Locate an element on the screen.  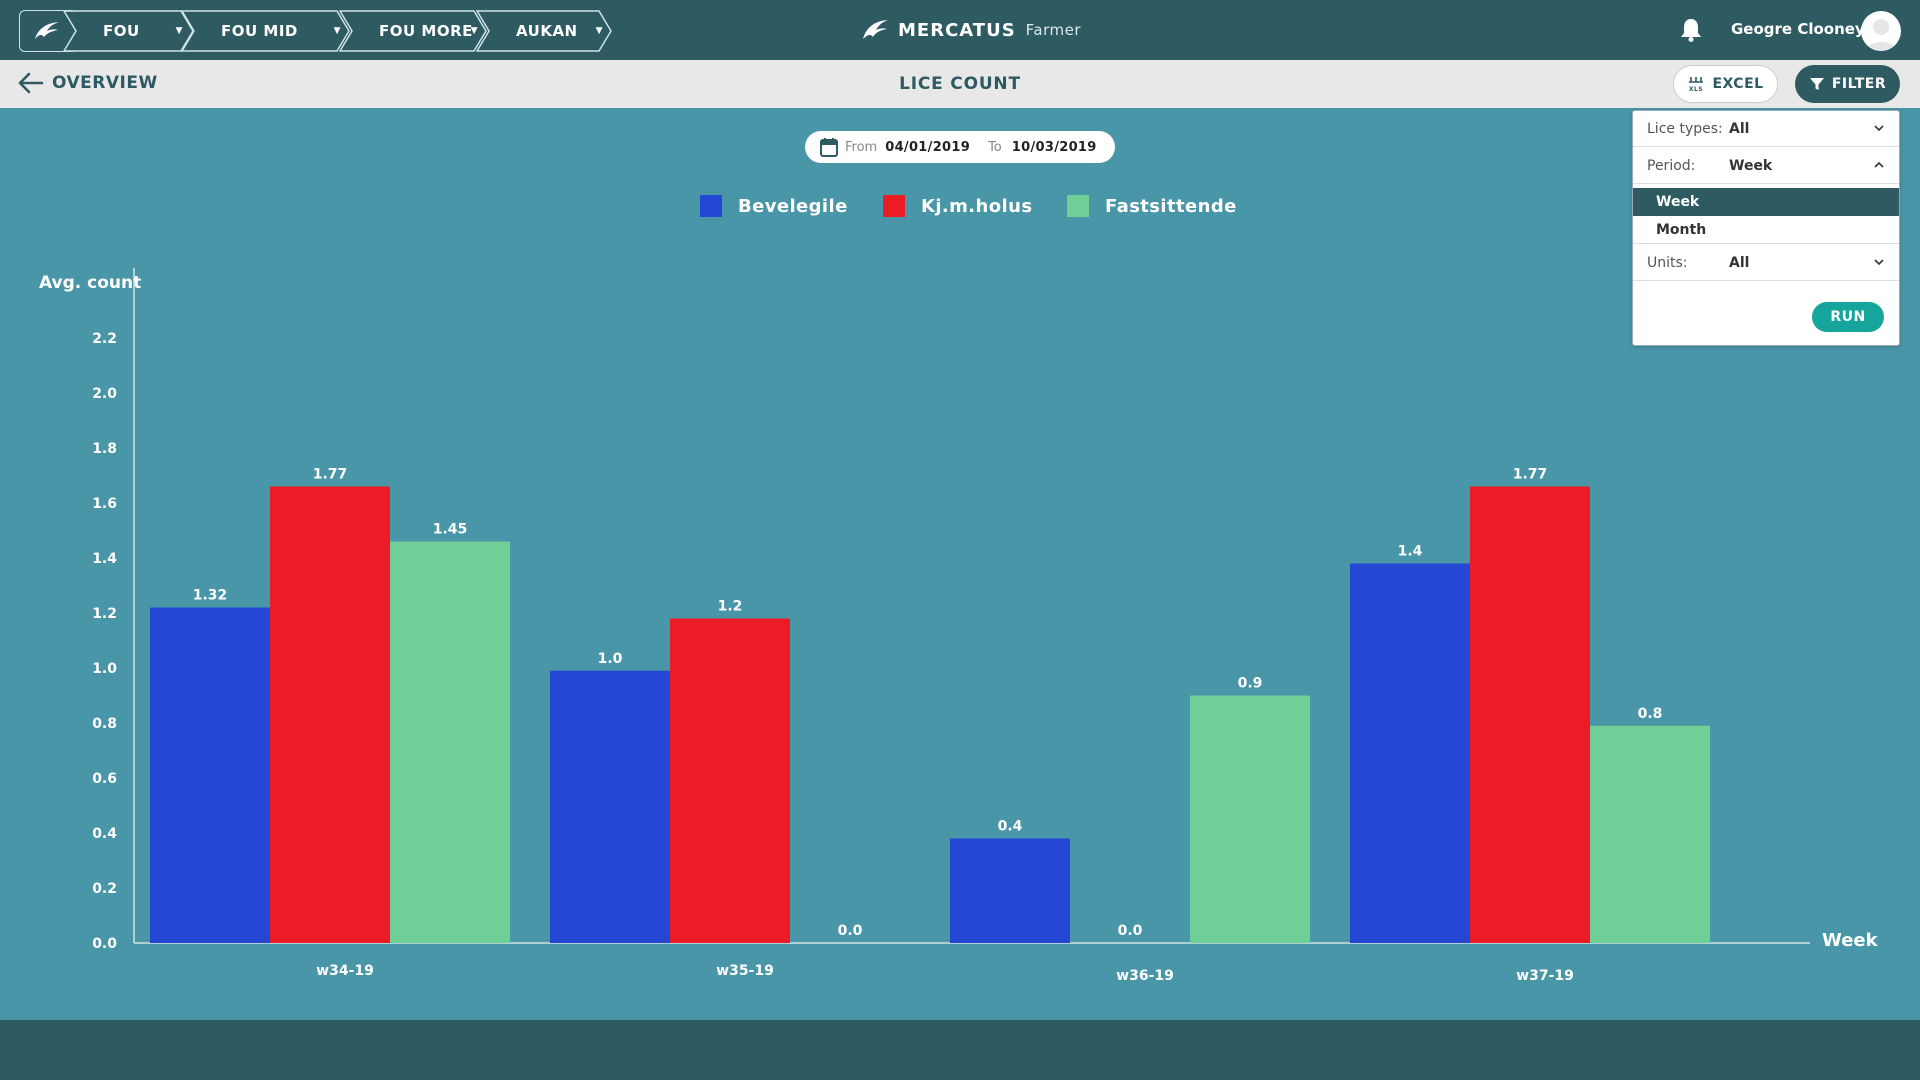
period-value: Week is located at coordinates (1751, 165).